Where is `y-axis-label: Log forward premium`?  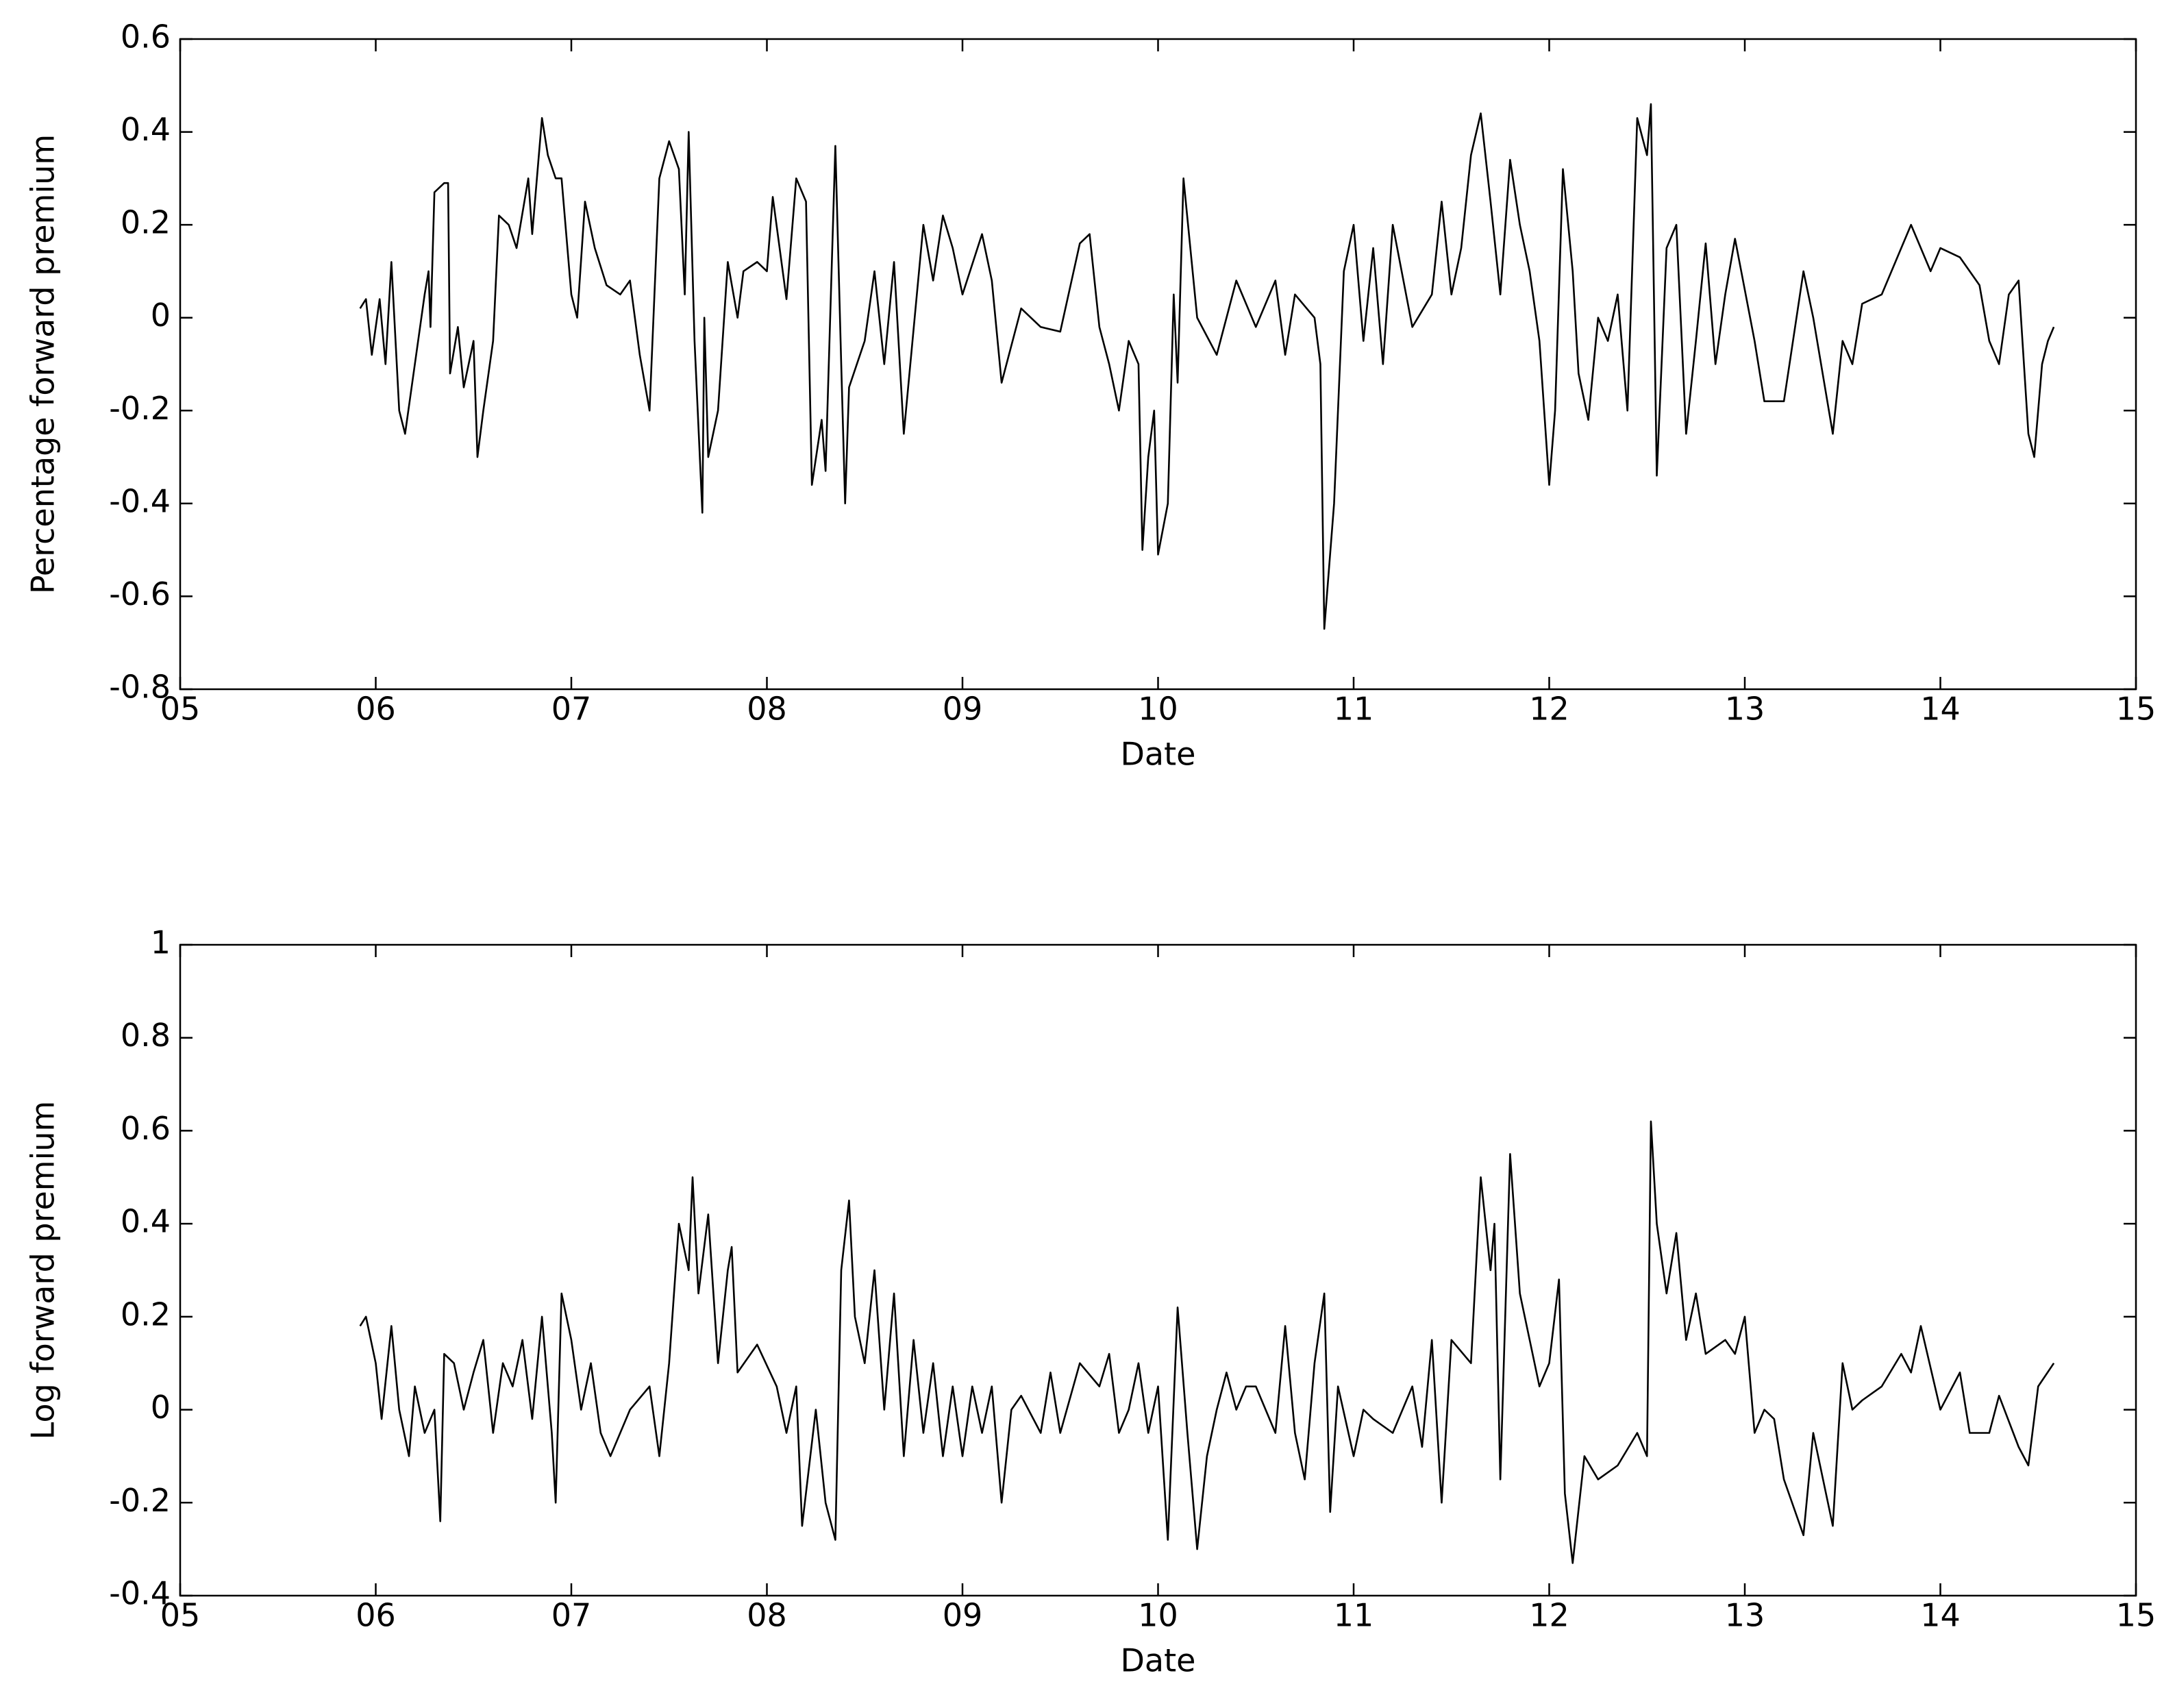 y-axis-label: Log forward premium is located at coordinates (44, 1270).